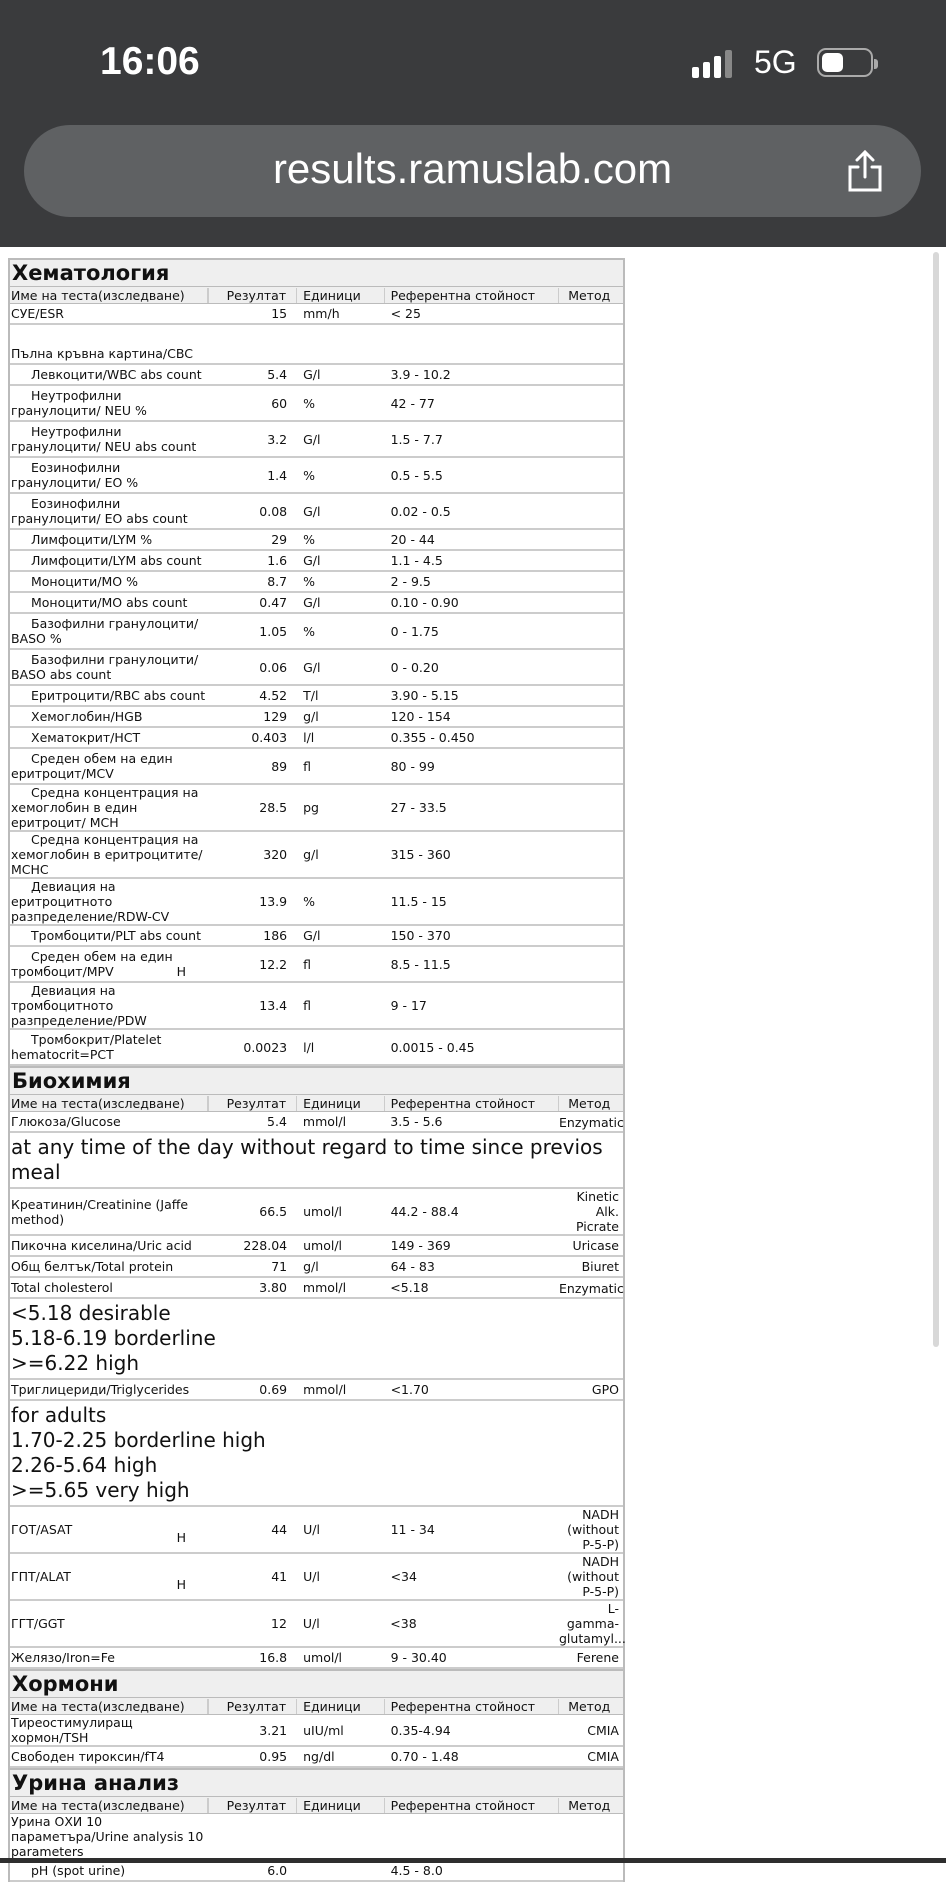 This screenshot has width=946, height=1882. Describe the element at coordinates (42, 1529) in the screenshot. I see `test-name: ГОТ/ASAT` at that location.